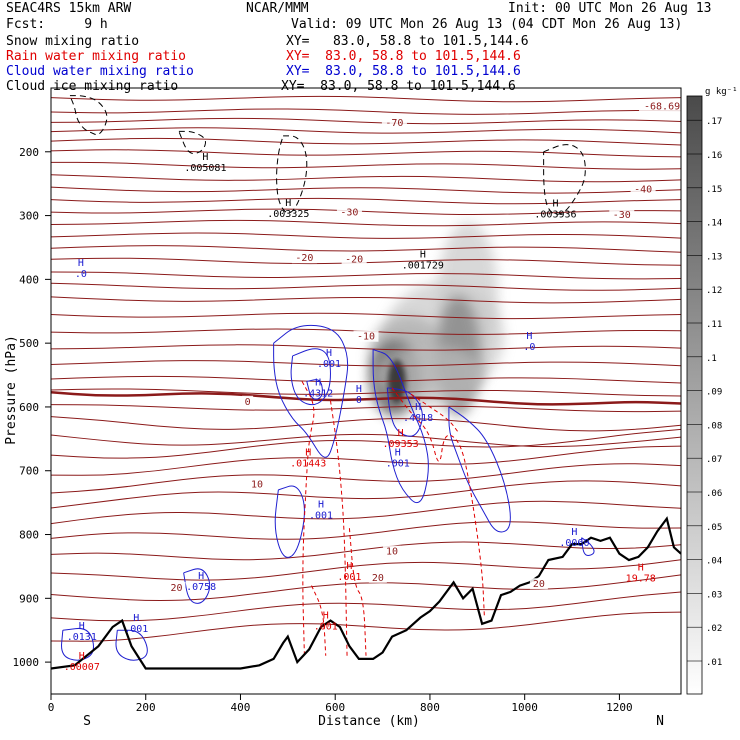 The width and height of the screenshot is (740, 740). I want to click on colorbar-tick-label: .06, so click(714, 494).